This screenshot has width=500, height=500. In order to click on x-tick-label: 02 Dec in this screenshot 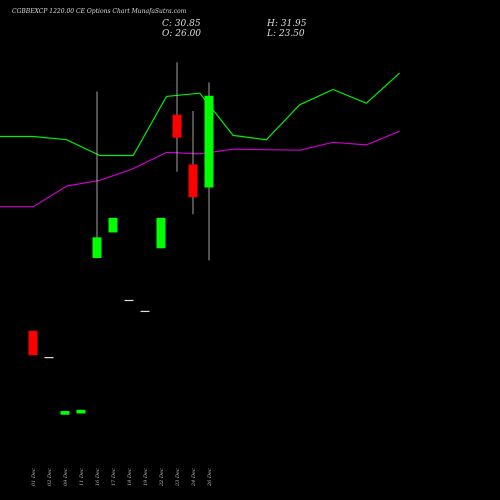, I will do `click(50, 477)`.